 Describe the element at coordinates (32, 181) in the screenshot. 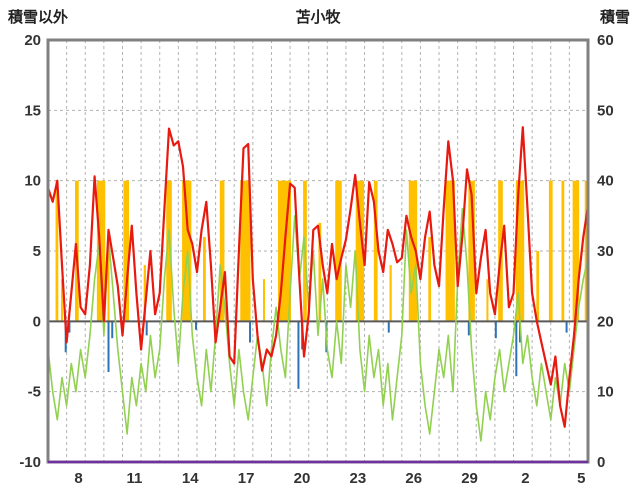

I see `left-axis-tick-label: 10` at that location.